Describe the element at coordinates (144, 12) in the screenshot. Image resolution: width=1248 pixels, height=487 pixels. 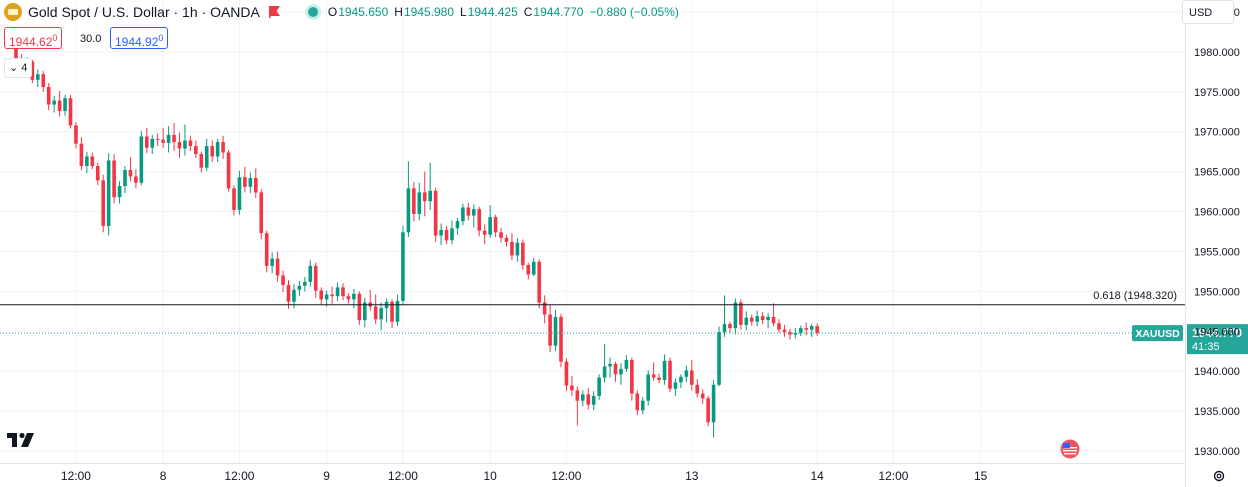
I see `symbol-title: Gold Spot / U.S. Dollar · 1h · OANDA` at that location.